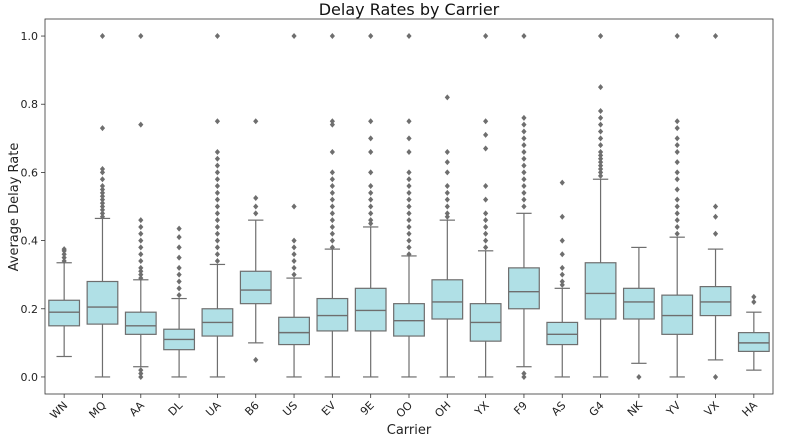 Image resolution: width=800 pixels, height=441 pixels. What do you see at coordinates (524, 206) in the screenshot?
I see `box-F9` at bounding box center [524, 206].